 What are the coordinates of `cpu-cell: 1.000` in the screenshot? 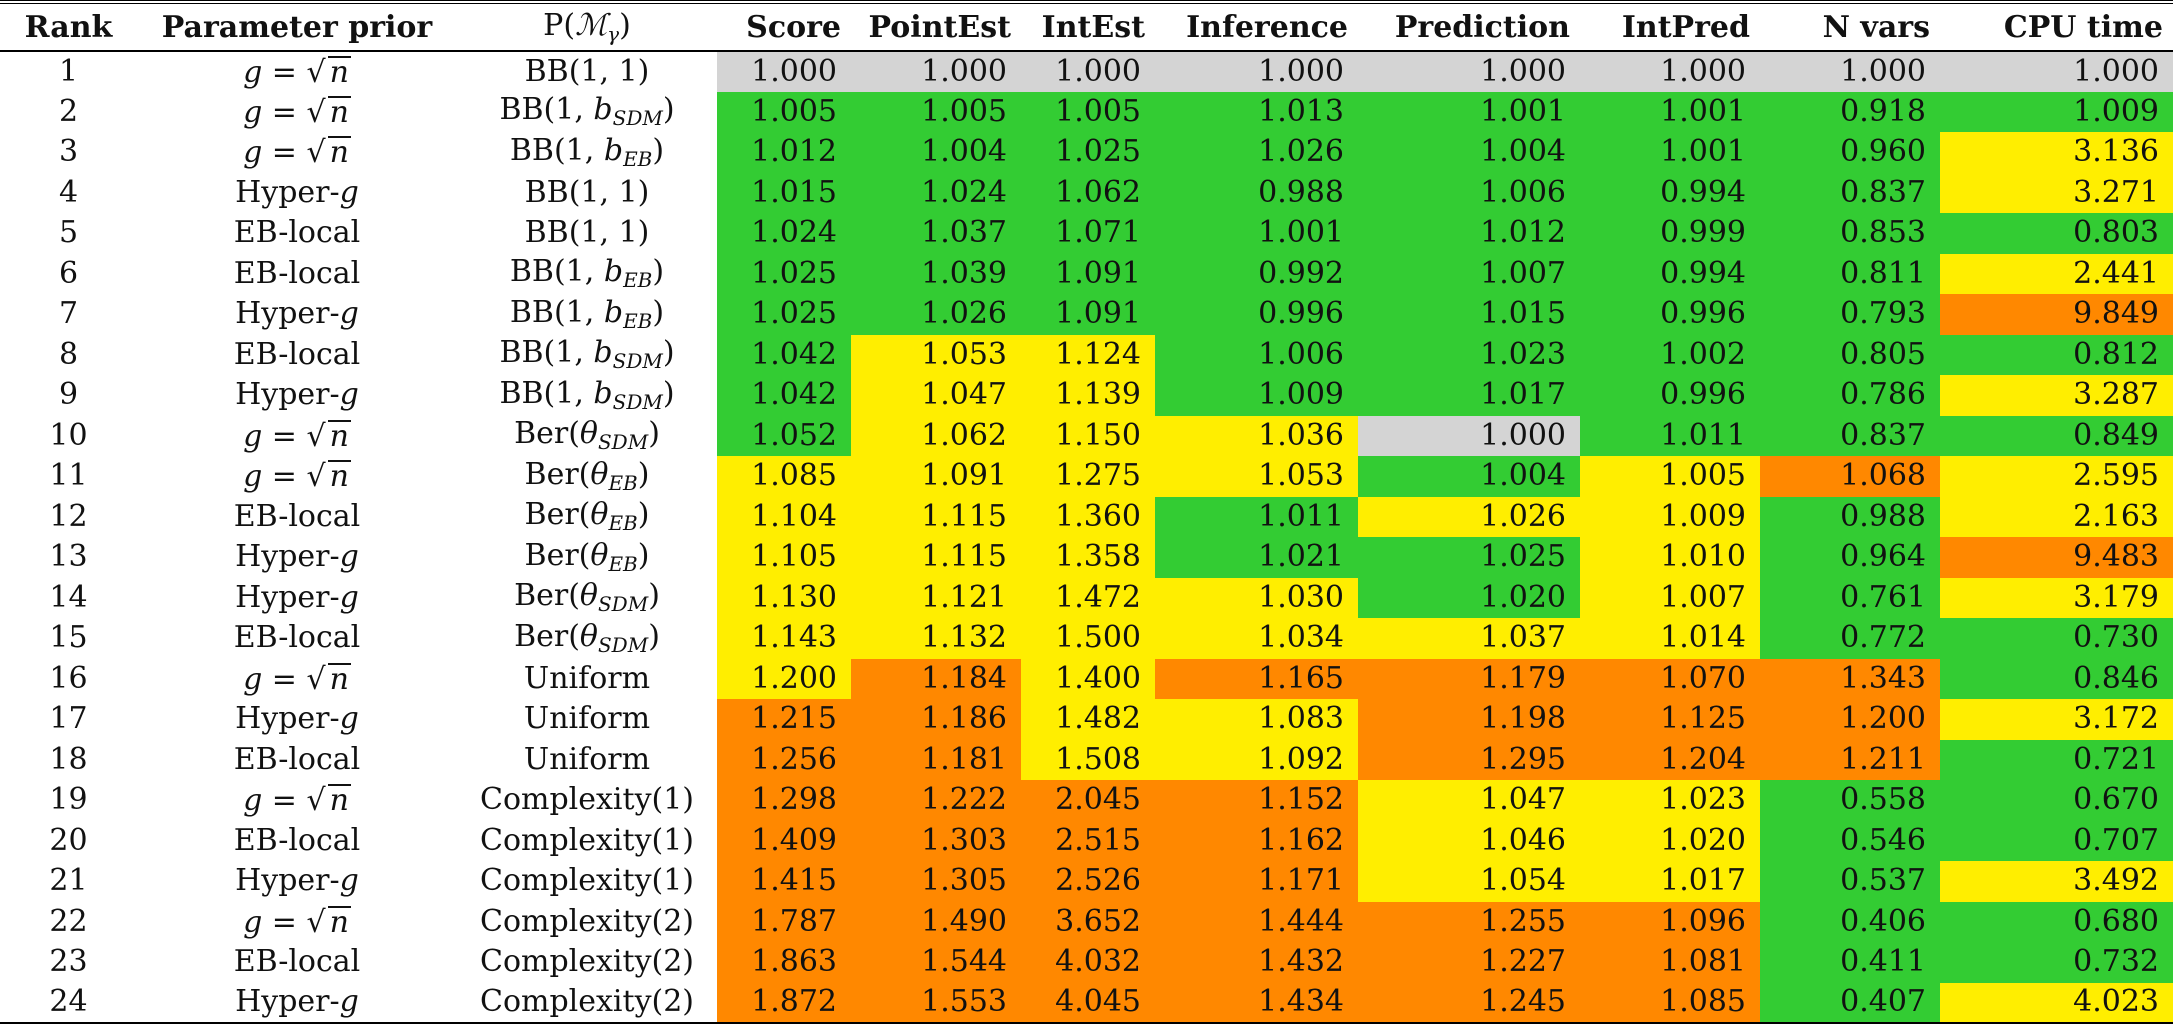 It's located at (2056, 71).